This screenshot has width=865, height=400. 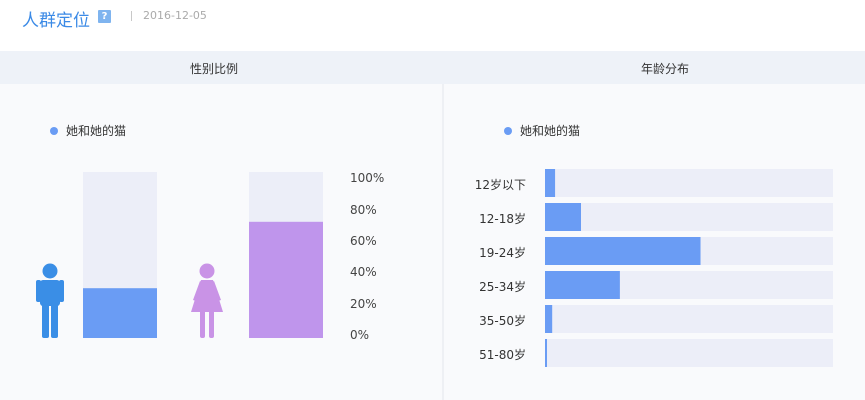 What do you see at coordinates (502, 321) in the screenshot?
I see `age-category-label: 35-50岁` at bounding box center [502, 321].